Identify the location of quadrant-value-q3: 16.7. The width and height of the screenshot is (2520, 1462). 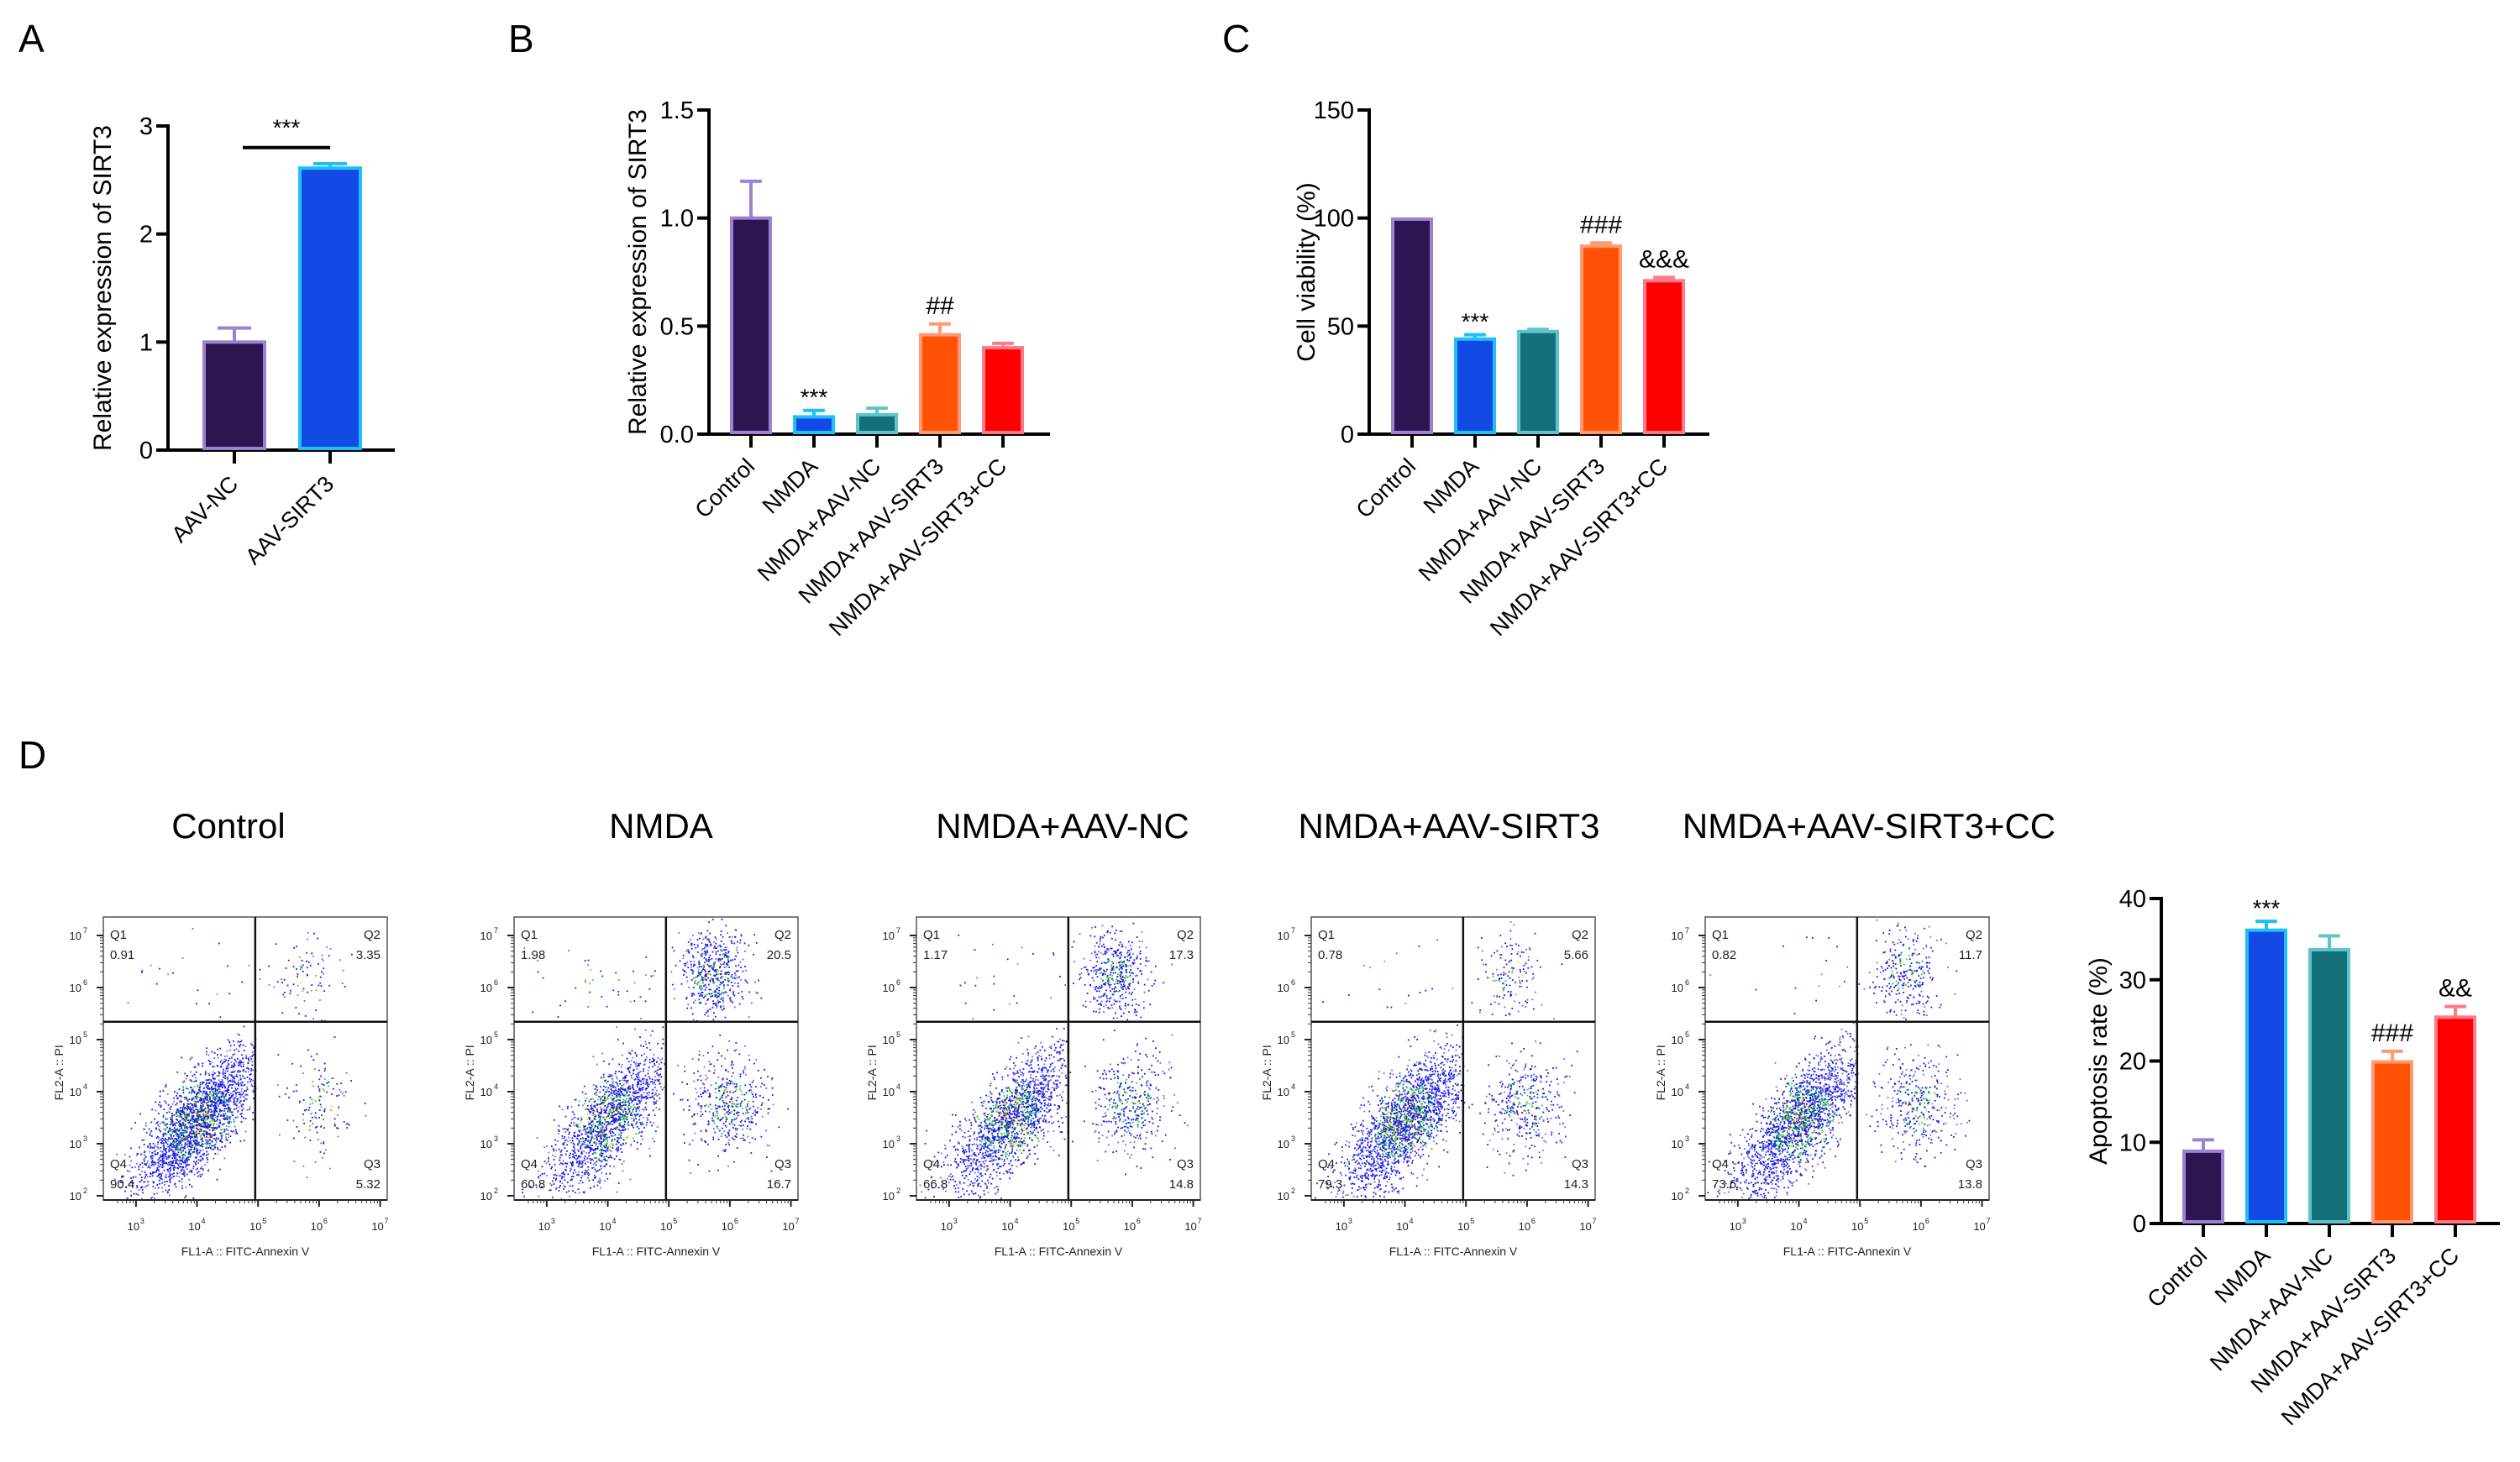
(779, 1184).